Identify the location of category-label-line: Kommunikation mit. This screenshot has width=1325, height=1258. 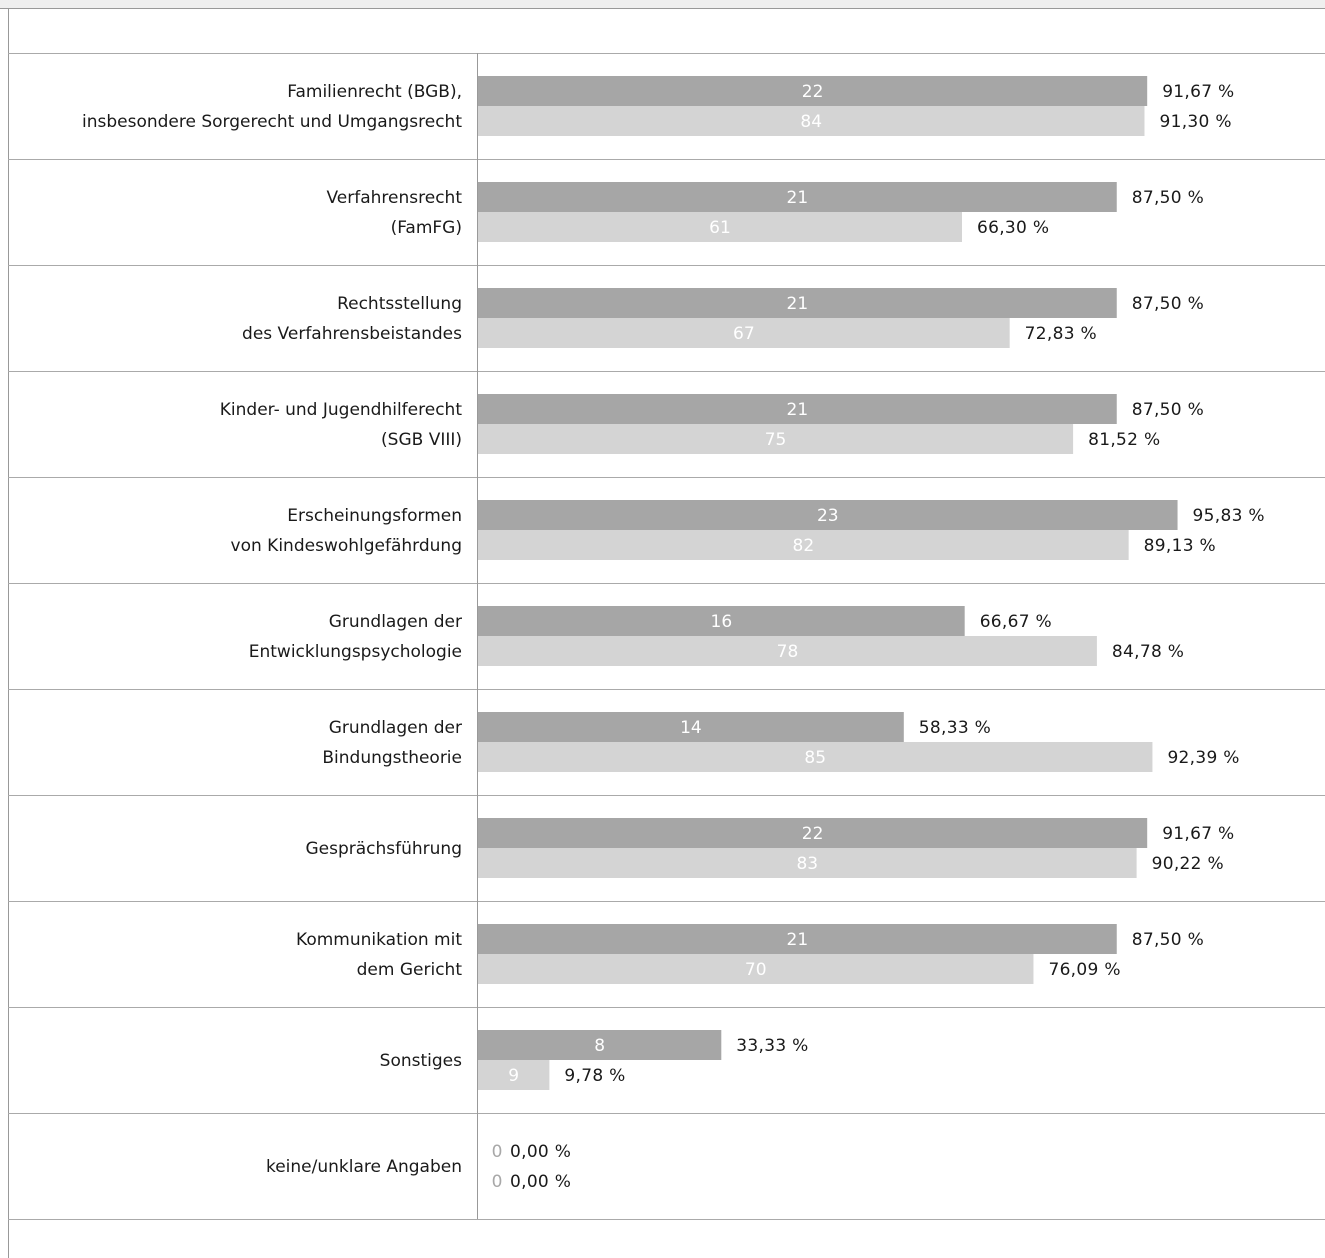
(379, 940).